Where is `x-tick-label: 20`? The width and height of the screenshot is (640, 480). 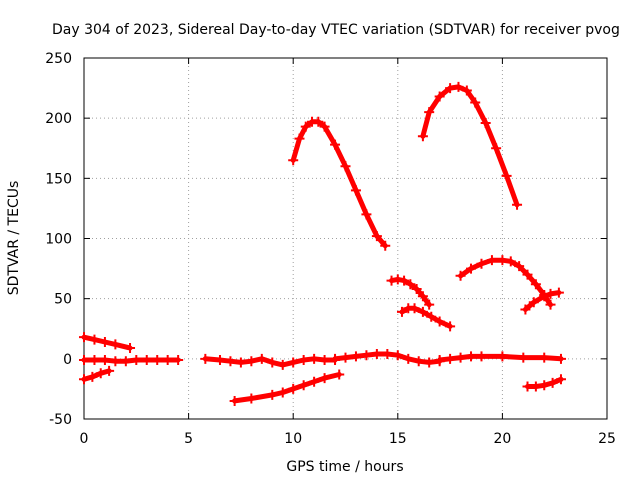 x-tick-label: 20 is located at coordinates (502, 439).